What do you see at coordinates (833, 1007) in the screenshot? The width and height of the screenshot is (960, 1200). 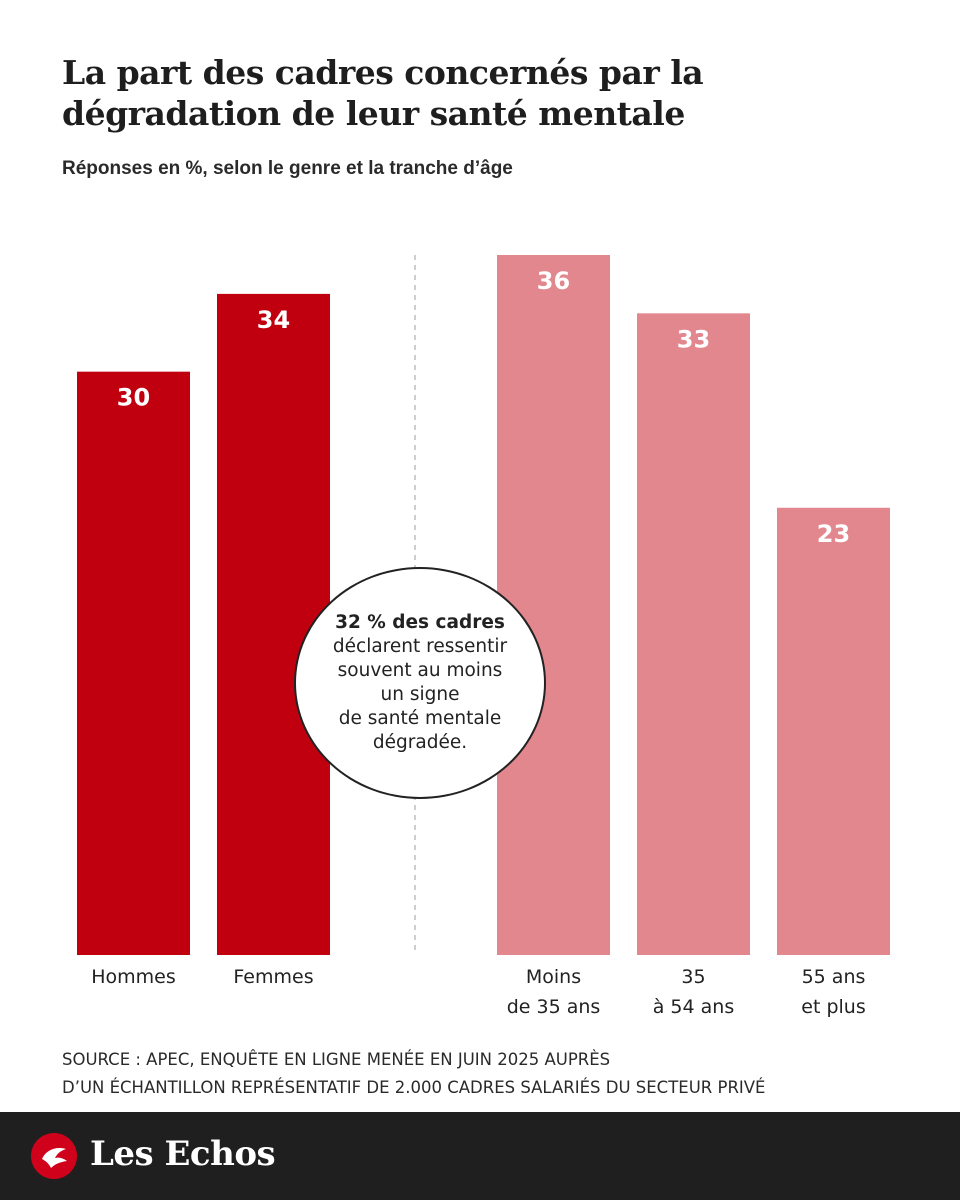 I see `category-label: et plus` at bounding box center [833, 1007].